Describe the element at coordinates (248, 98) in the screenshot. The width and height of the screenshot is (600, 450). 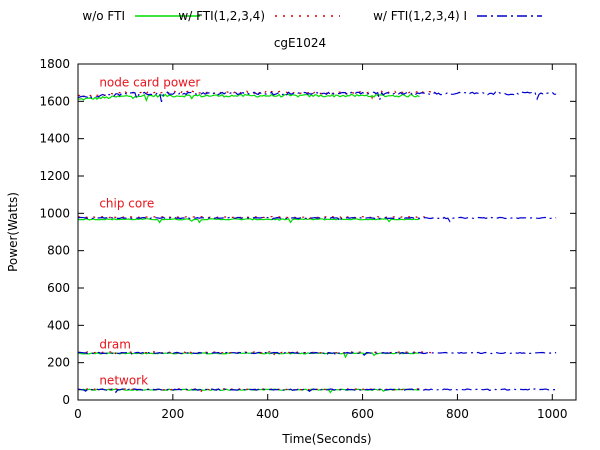
I see `series-line-1-node-card` at that location.